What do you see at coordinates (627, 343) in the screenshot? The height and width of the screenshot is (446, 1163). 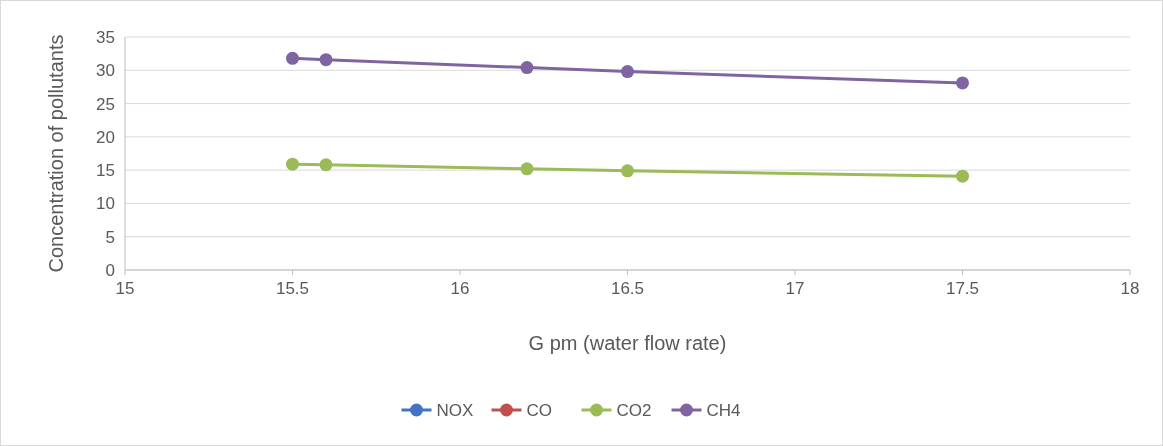 I see `x-axis-title: G pm (water flow rate)` at bounding box center [627, 343].